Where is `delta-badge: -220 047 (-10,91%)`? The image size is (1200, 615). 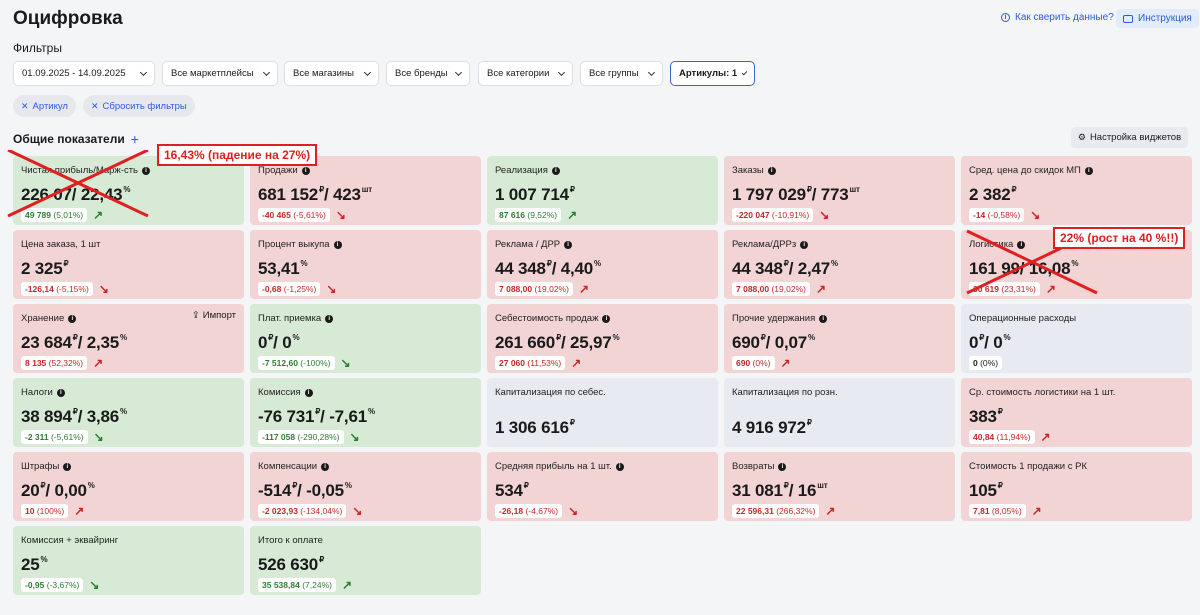
delta-badge: -220 047 (-10,91%) is located at coordinates (773, 215).